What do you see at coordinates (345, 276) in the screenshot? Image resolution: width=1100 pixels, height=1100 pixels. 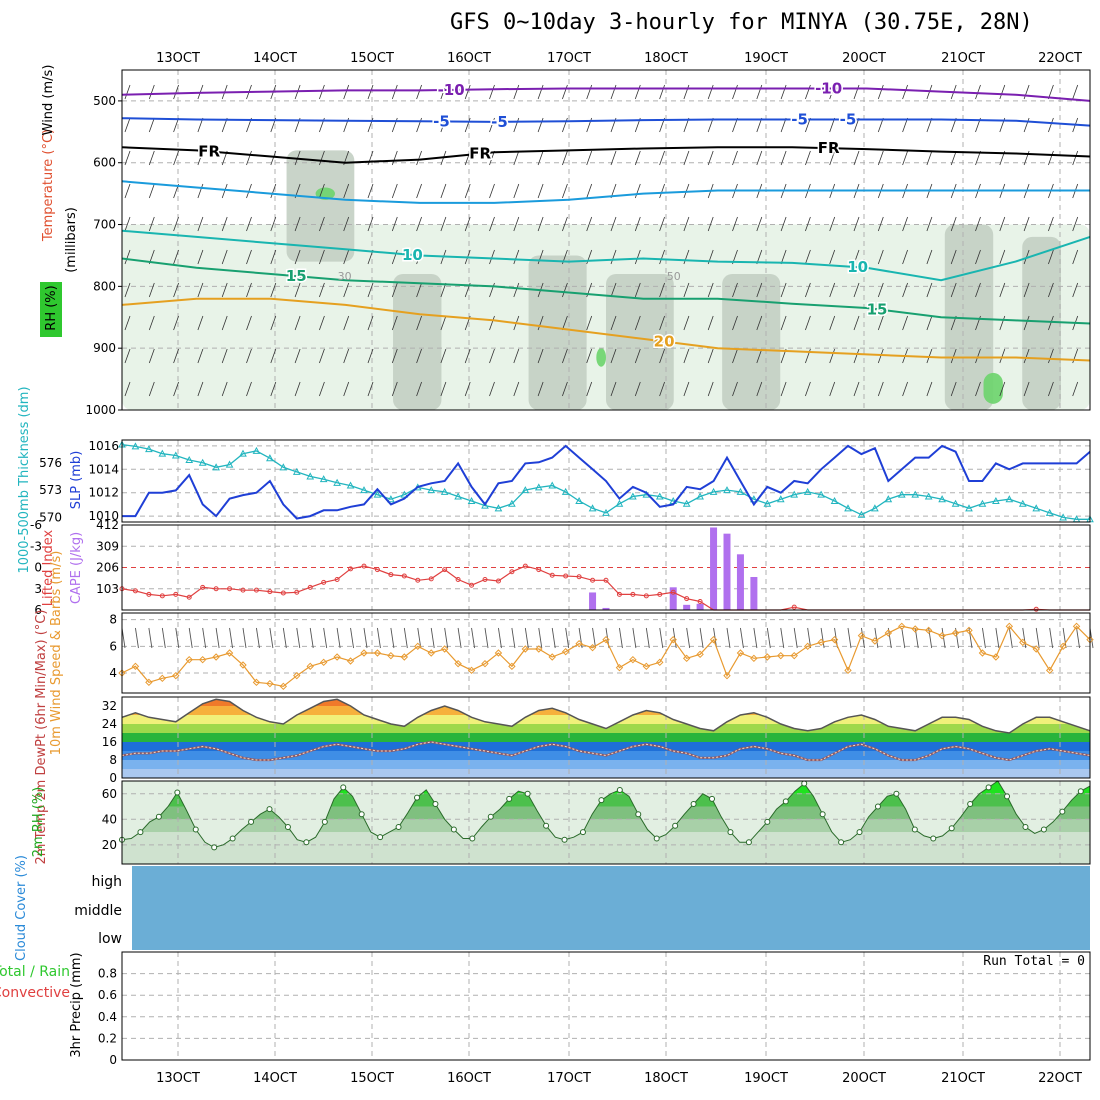 I see `rh-contour-label: 30` at bounding box center [345, 276].